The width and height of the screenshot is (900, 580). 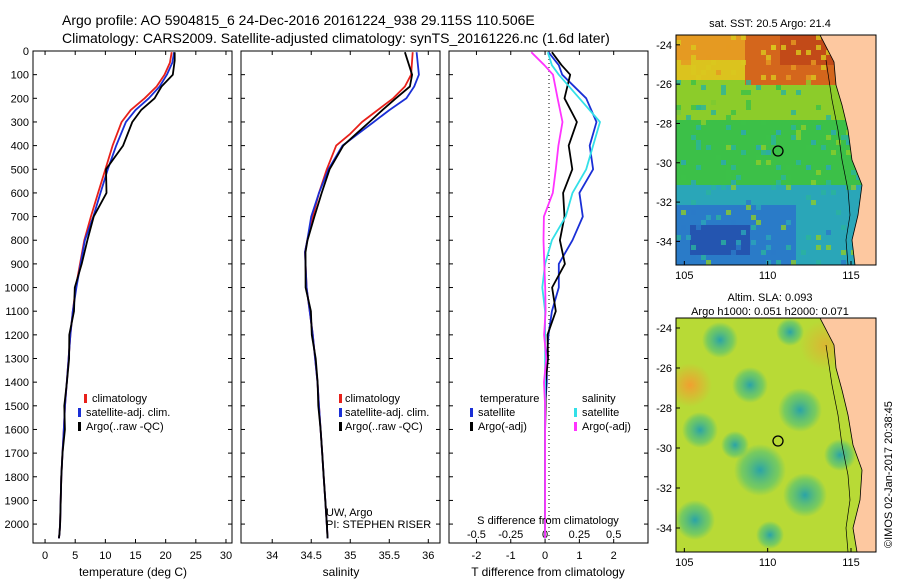 What do you see at coordinates (471, 412) in the screenshot?
I see `legend-swatch-temp-satellite` at bounding box center [471, 412].